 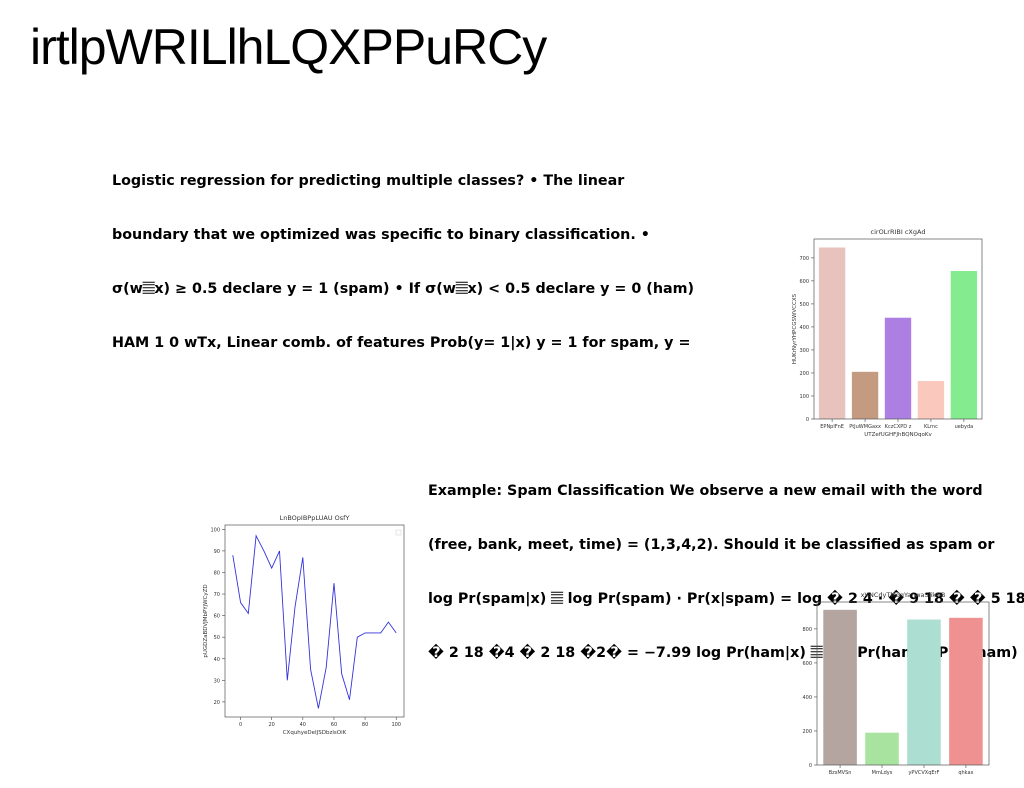 I want to click on y-axis-label: pUGDZaBDVJMbPYjWCyZD, so click(x=206, y=620).